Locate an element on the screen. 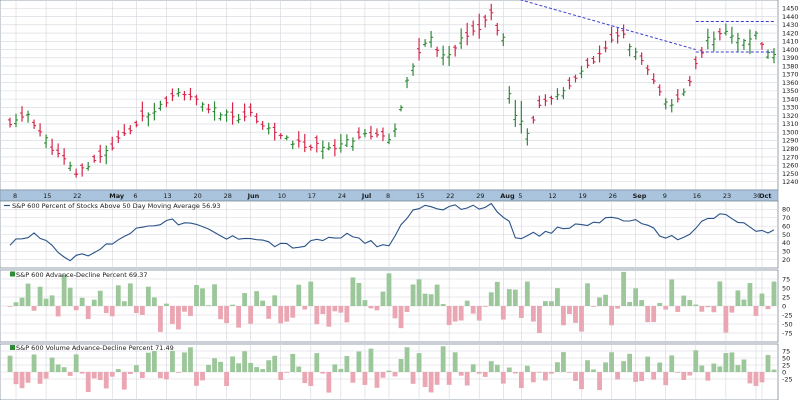 The height and width of the screenshot is (400, 800). price-ytick-label-11: 1350 is located at coordinates (790, 91).